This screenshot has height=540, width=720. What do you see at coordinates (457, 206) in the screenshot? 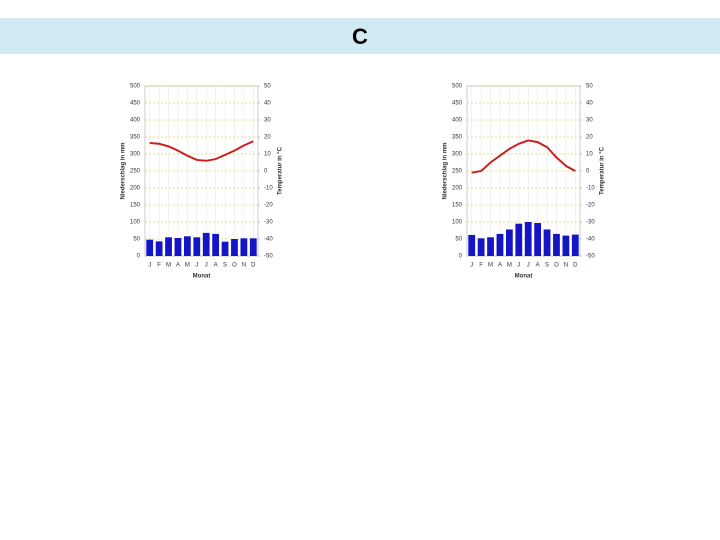
I see `y-tick-label: 150` at bounding box center [457, 206].